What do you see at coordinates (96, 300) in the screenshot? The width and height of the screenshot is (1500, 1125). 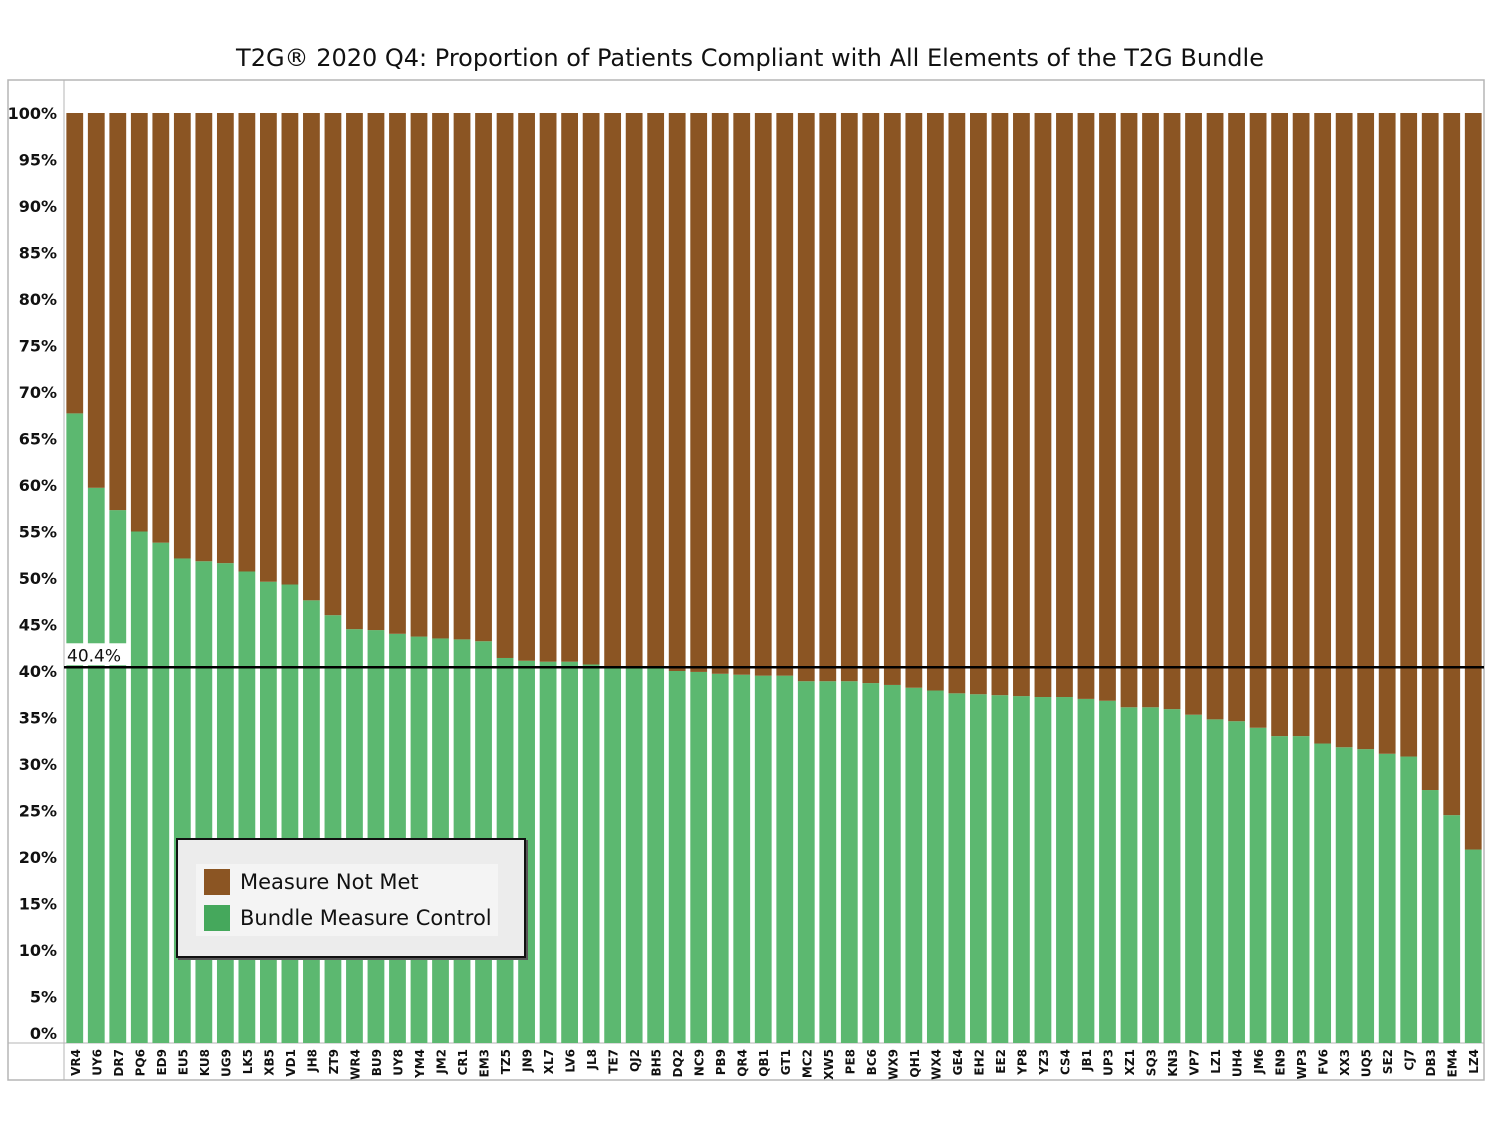 I see `bar-measure-not-met-uy6` at bounding box center [96, 300].